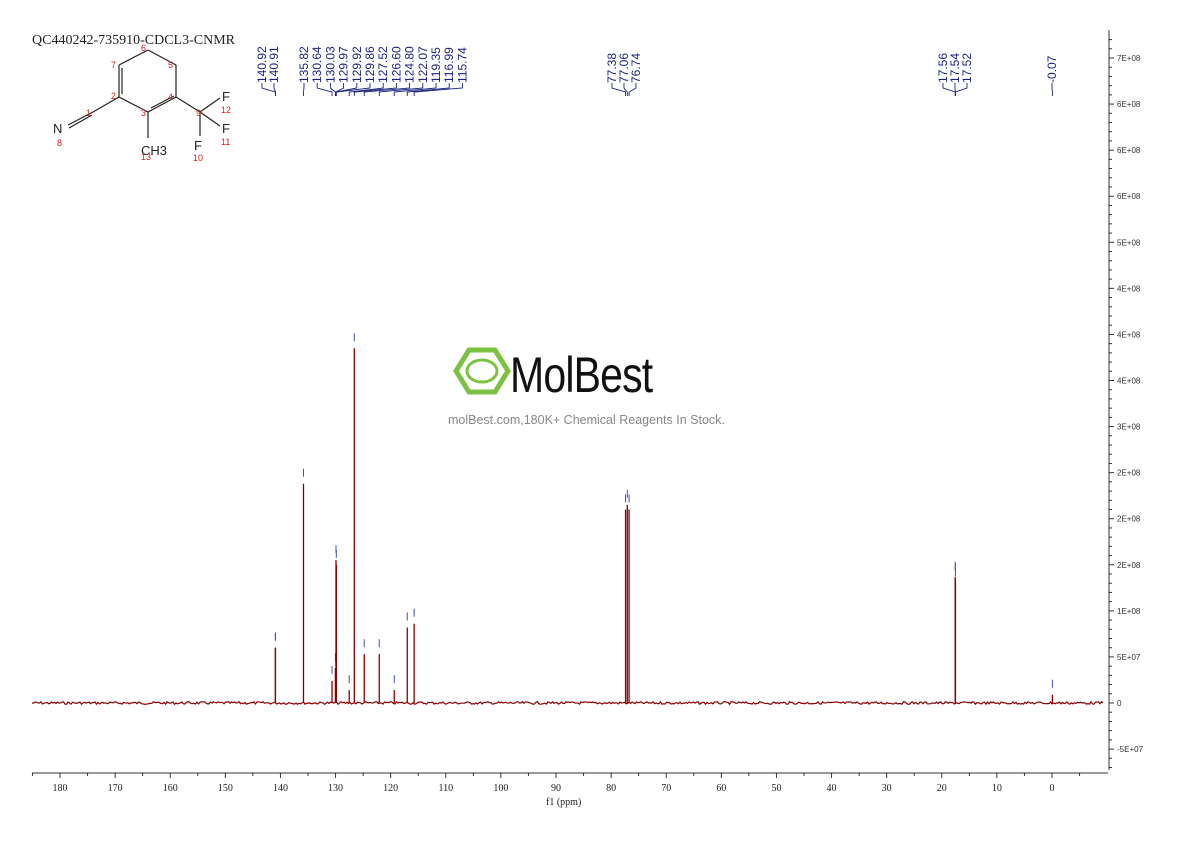 Image resolution: width=1190 pixels, height=841 pixels. Describe the element at coordinates (357, 64) in the screenshot. I see `peak-label: 129.92` at that location.